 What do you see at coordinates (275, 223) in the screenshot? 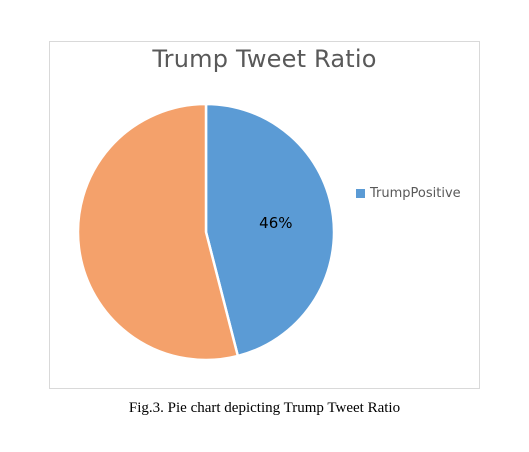
I see `pie-data-label-trumppositive: 46%` at bounding box center [275, 223].